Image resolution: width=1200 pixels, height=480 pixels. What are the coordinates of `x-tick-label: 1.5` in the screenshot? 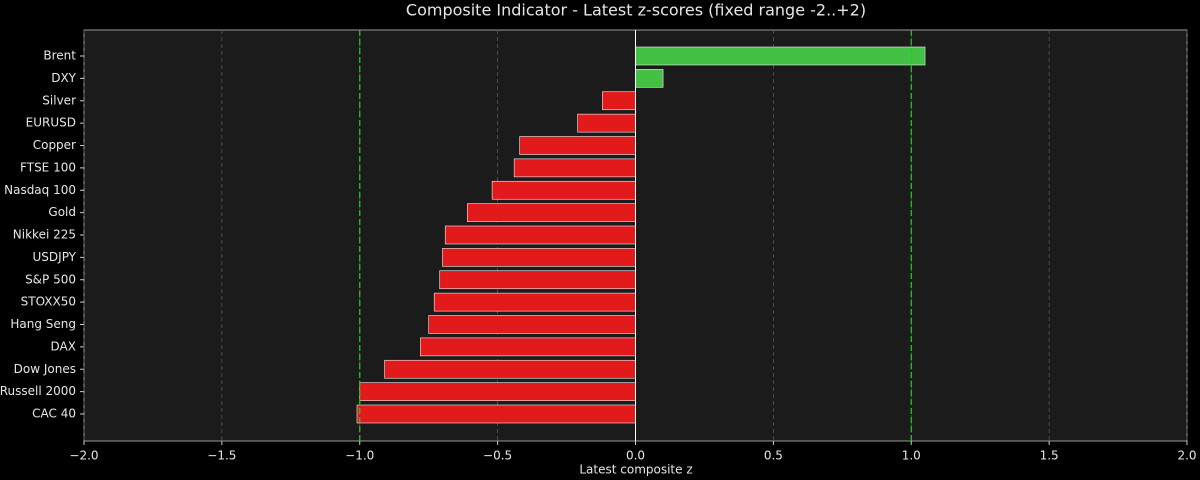 It's located at (1049, 456).